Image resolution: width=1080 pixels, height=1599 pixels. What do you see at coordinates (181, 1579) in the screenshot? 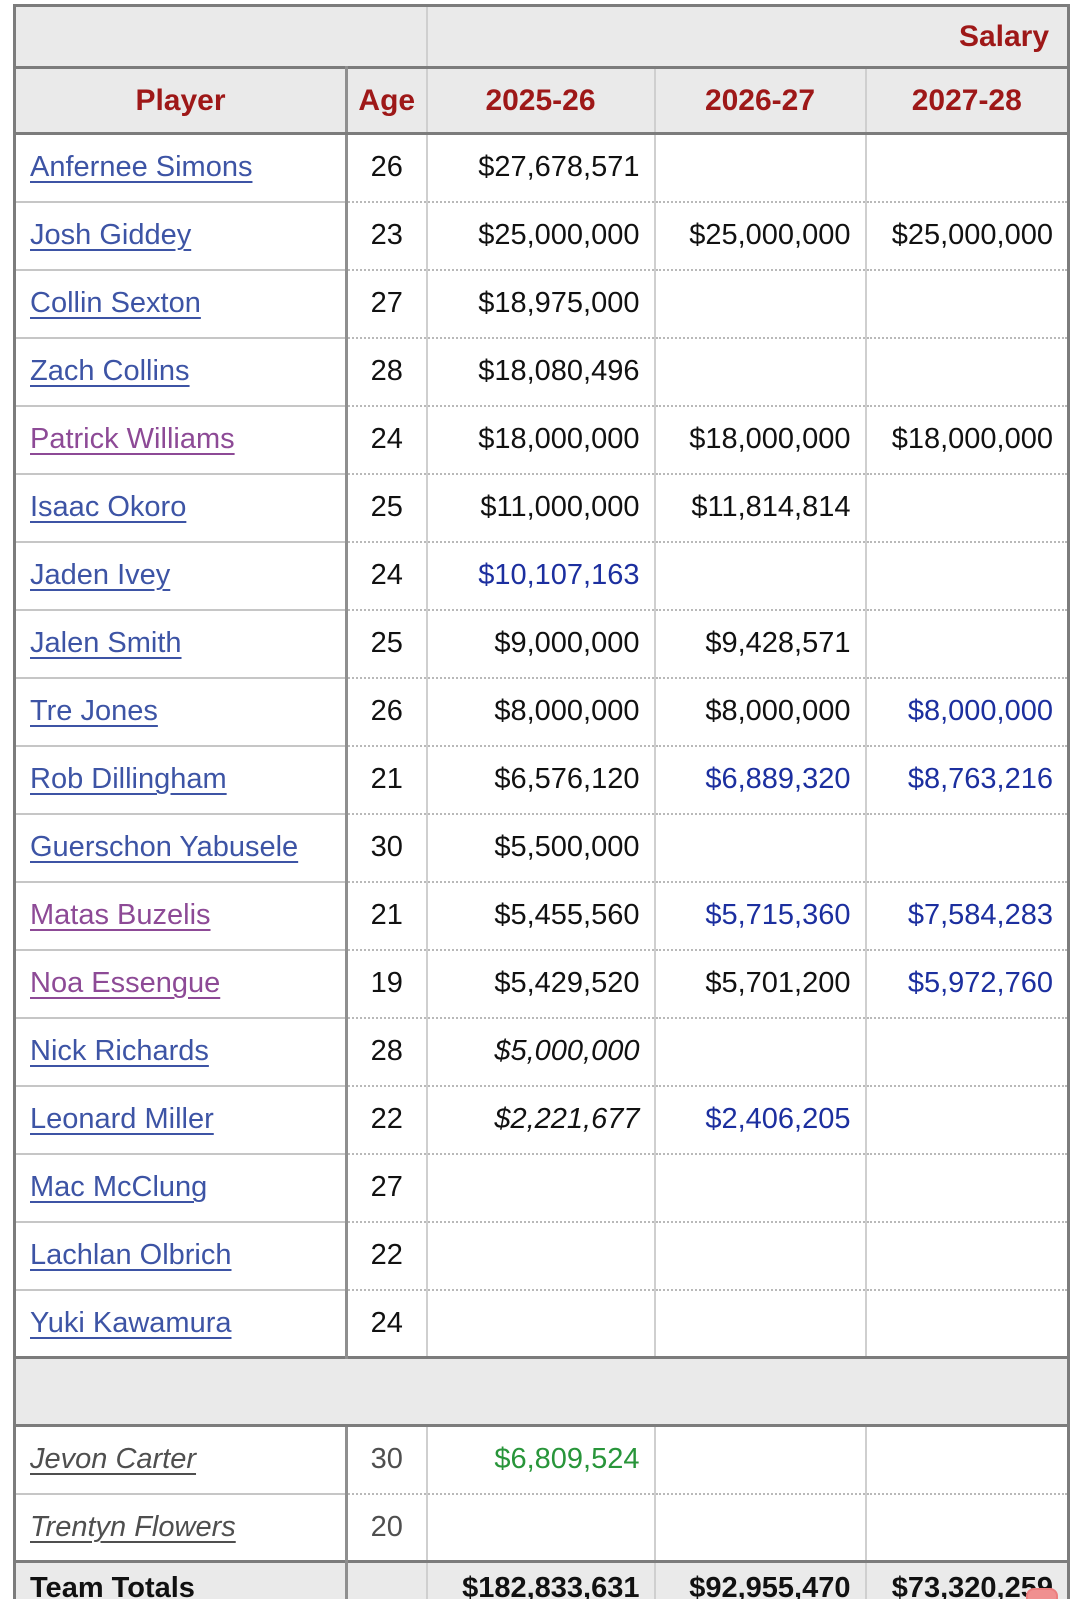
I see `team-totals-label: Team Totals` at bounding box center [181, 1579].